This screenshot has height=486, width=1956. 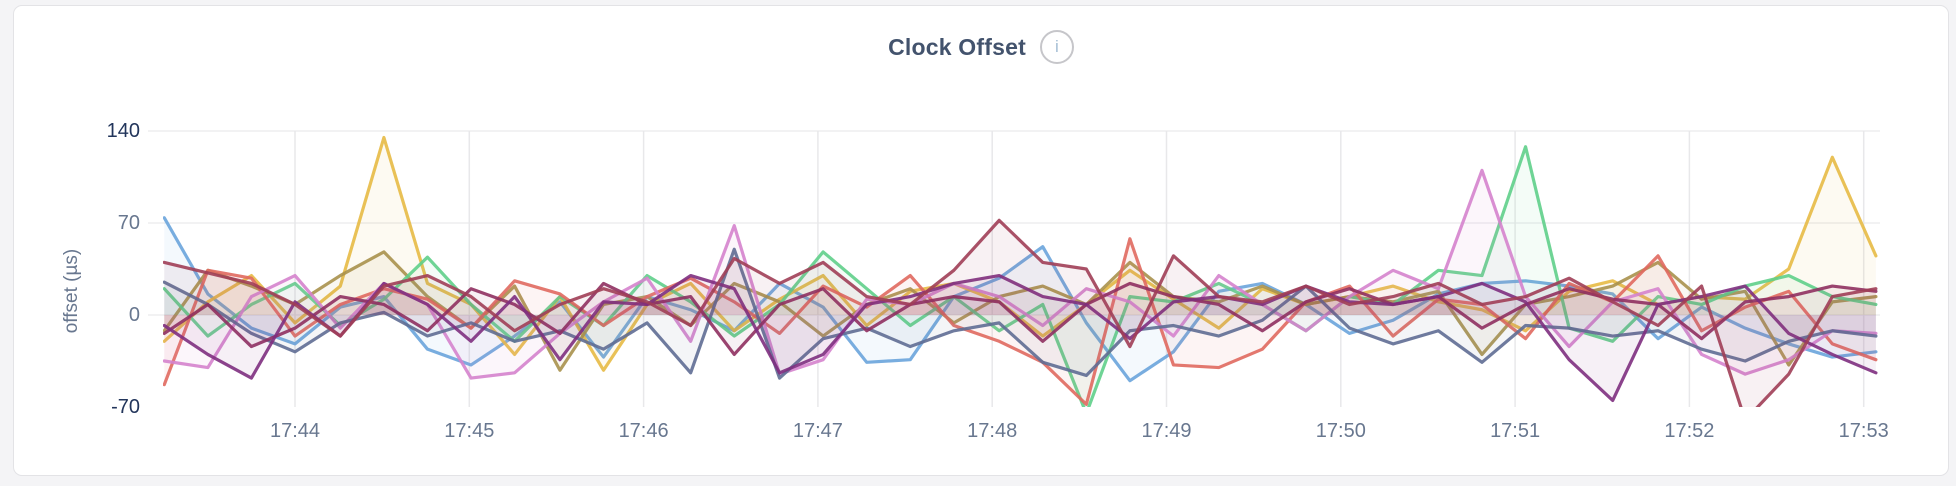 I want to click on x-axis-tick-label: 17:48, so click(x=992, y=431).